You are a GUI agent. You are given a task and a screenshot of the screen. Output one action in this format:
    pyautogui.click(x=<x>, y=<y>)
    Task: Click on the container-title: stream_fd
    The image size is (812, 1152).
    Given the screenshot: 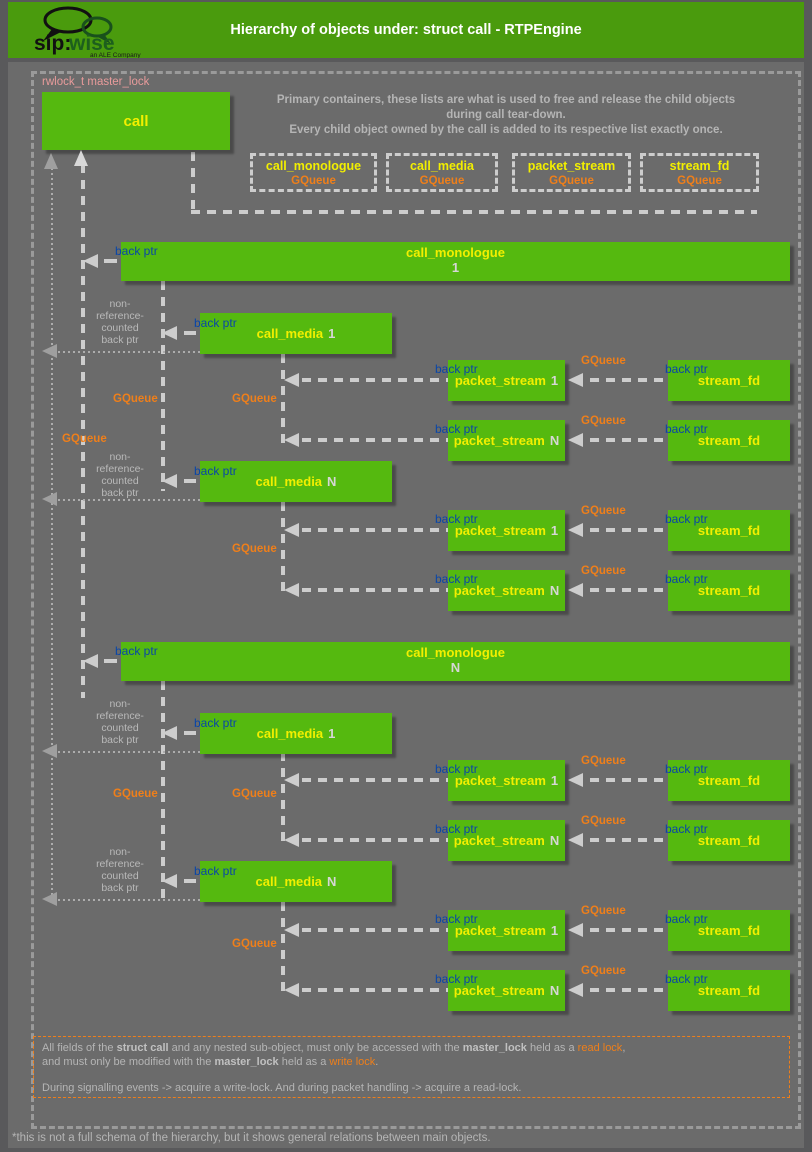 What is the action you would take?
    pyautogui.click(x=699, y=166)
    